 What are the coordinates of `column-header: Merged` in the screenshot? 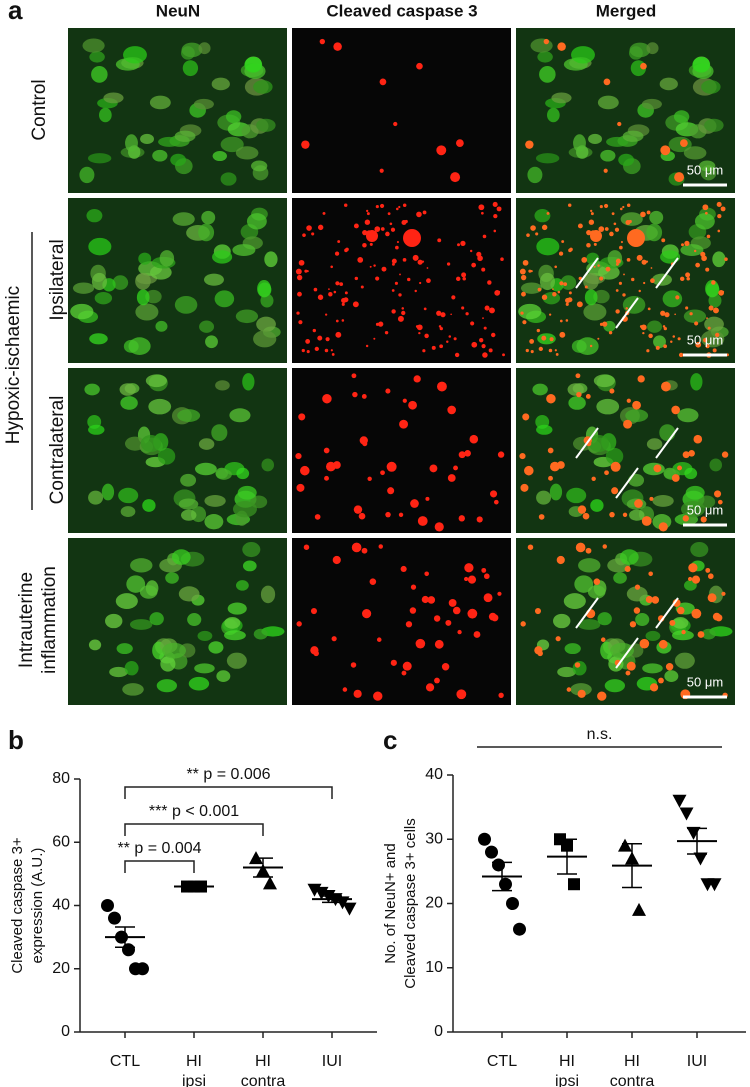 It's located at (626, 10).